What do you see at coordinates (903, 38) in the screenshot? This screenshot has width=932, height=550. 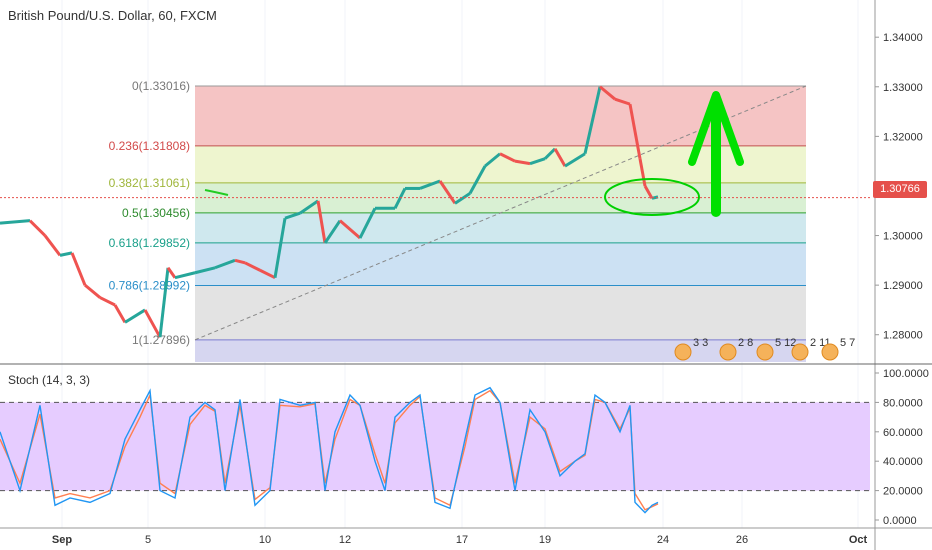 I see `price-tick-label: 1.34000` at bounding box center [903, 38].